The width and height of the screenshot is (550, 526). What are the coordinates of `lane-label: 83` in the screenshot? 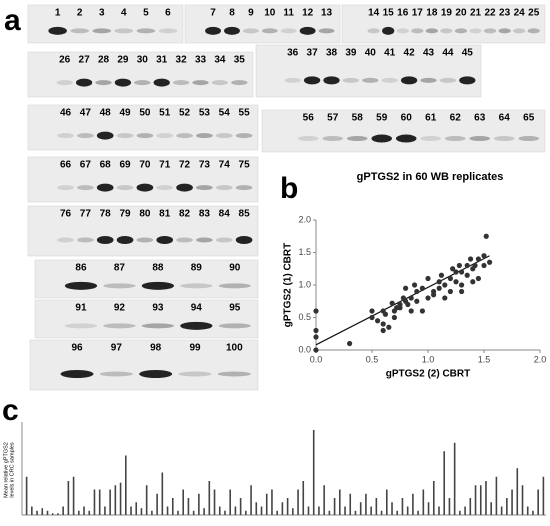 It's located at (205, 214).